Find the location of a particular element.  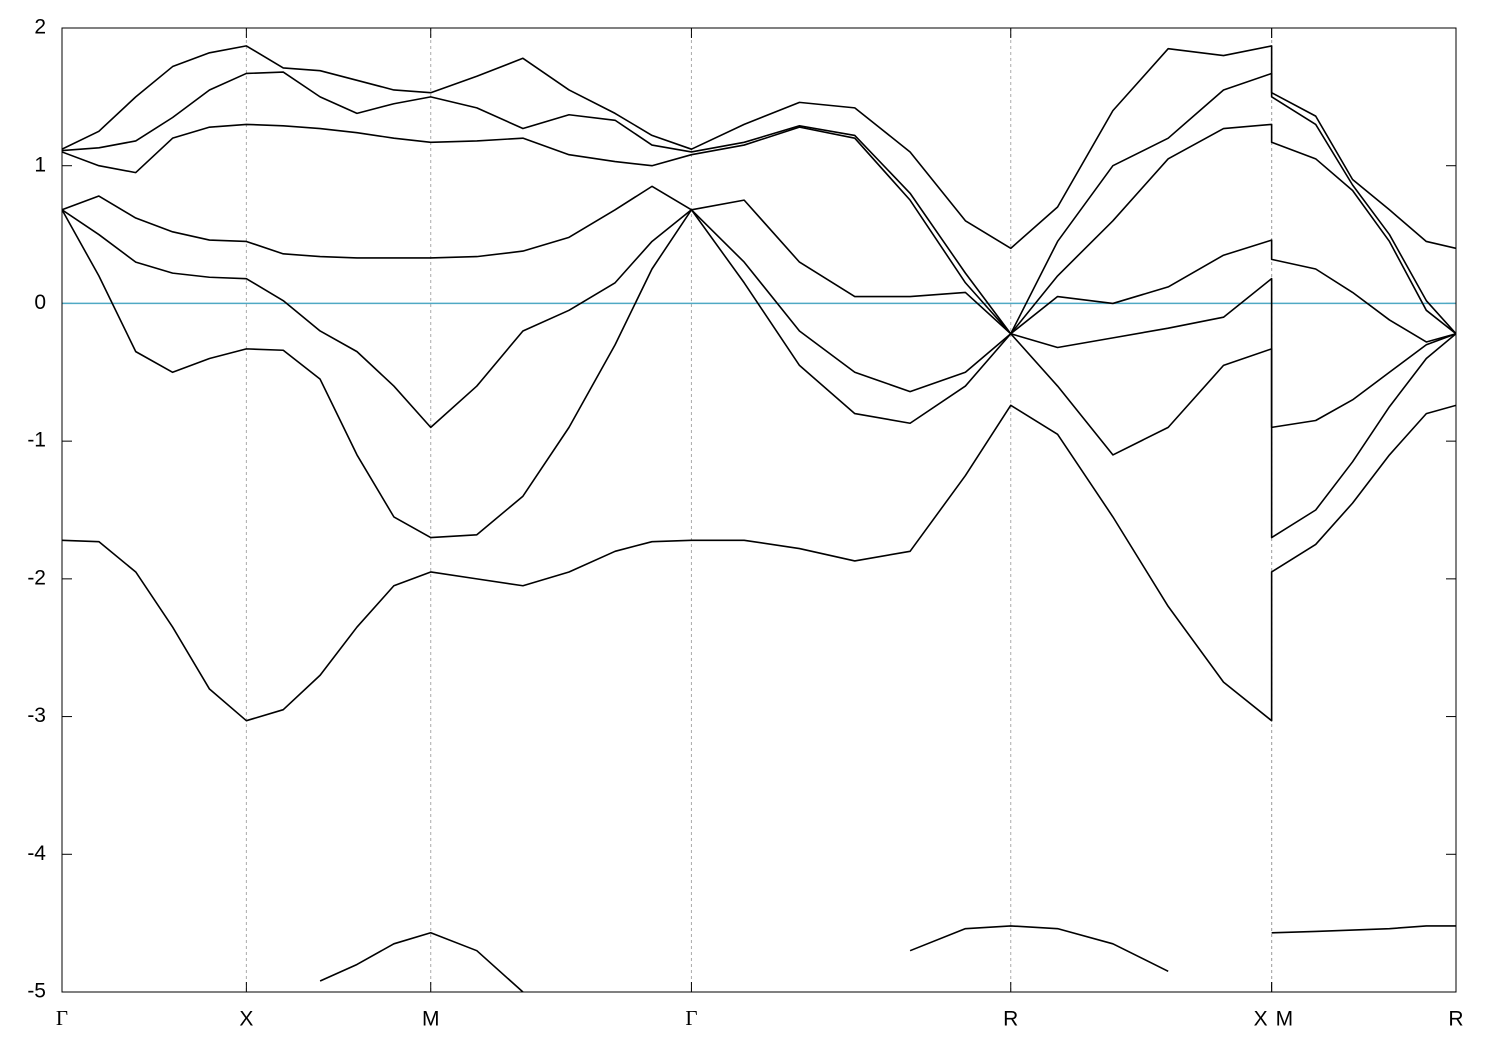

y-tick-label: 0 is located at coordinates (40, 302).